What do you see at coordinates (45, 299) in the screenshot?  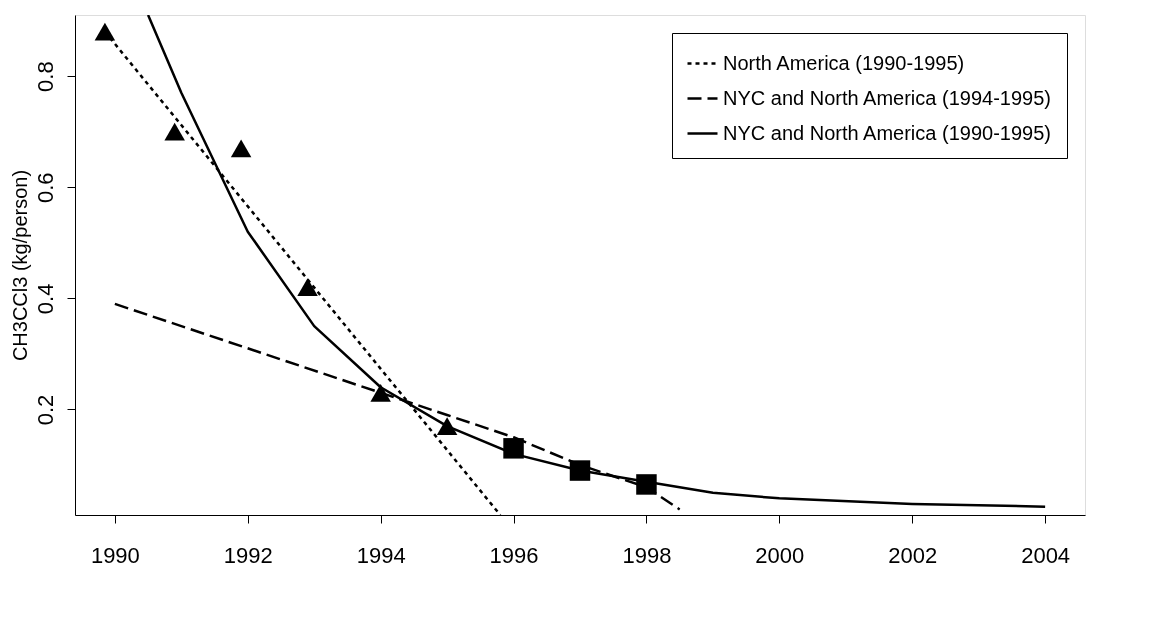 I see `y-tick-label: 0.4` at bounding box center [45, 299].